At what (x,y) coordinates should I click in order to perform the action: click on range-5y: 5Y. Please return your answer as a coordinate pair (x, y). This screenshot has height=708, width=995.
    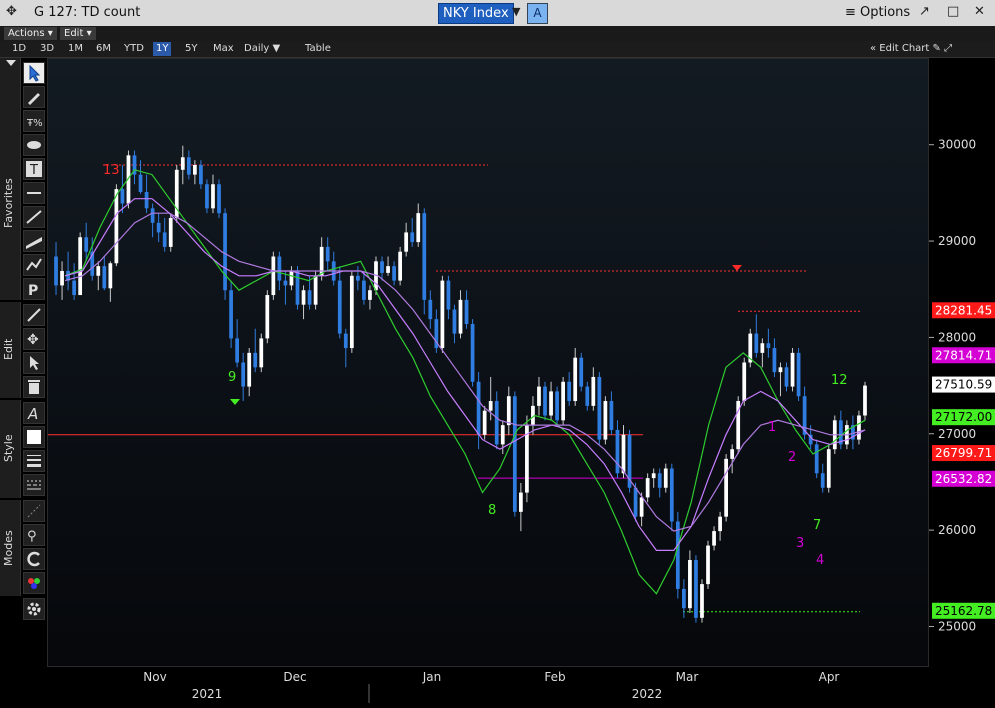
    Looking at the image, I should click on (191, 48).